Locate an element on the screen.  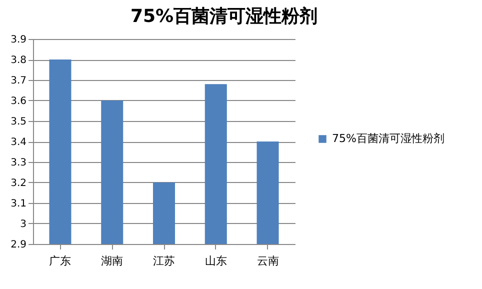
y-tick-label: 3.8 is located at coordinates (18, 60).